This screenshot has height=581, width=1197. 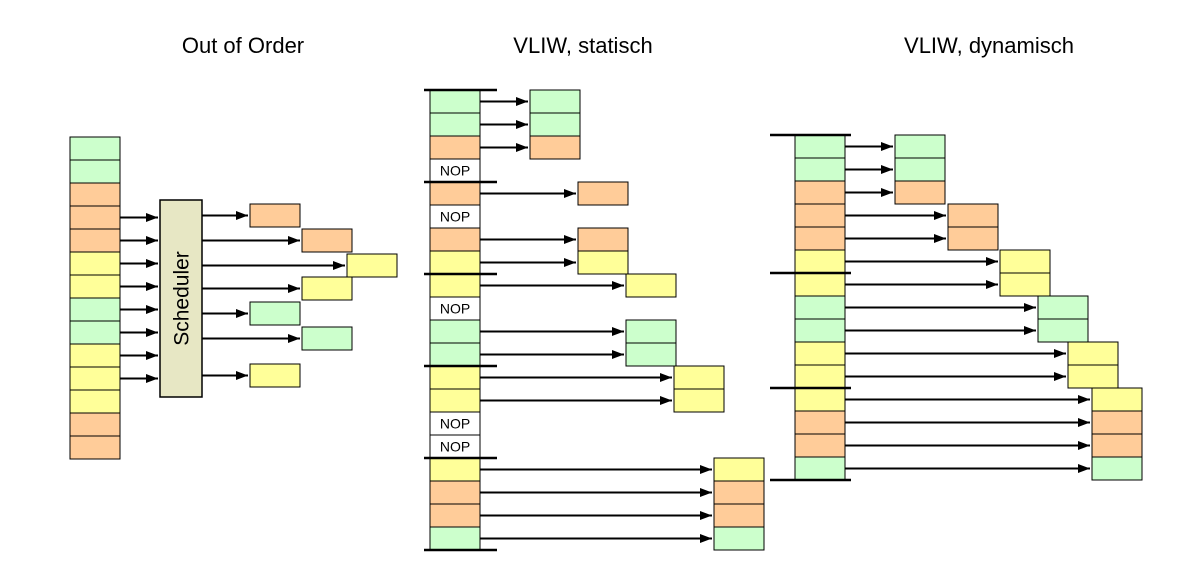 What do you see at coordinates (989, 45) in the screenshot?
I see `panel-title-vliw-dynamic: VLIW, dynamisch` at bounding box center [989, 45].